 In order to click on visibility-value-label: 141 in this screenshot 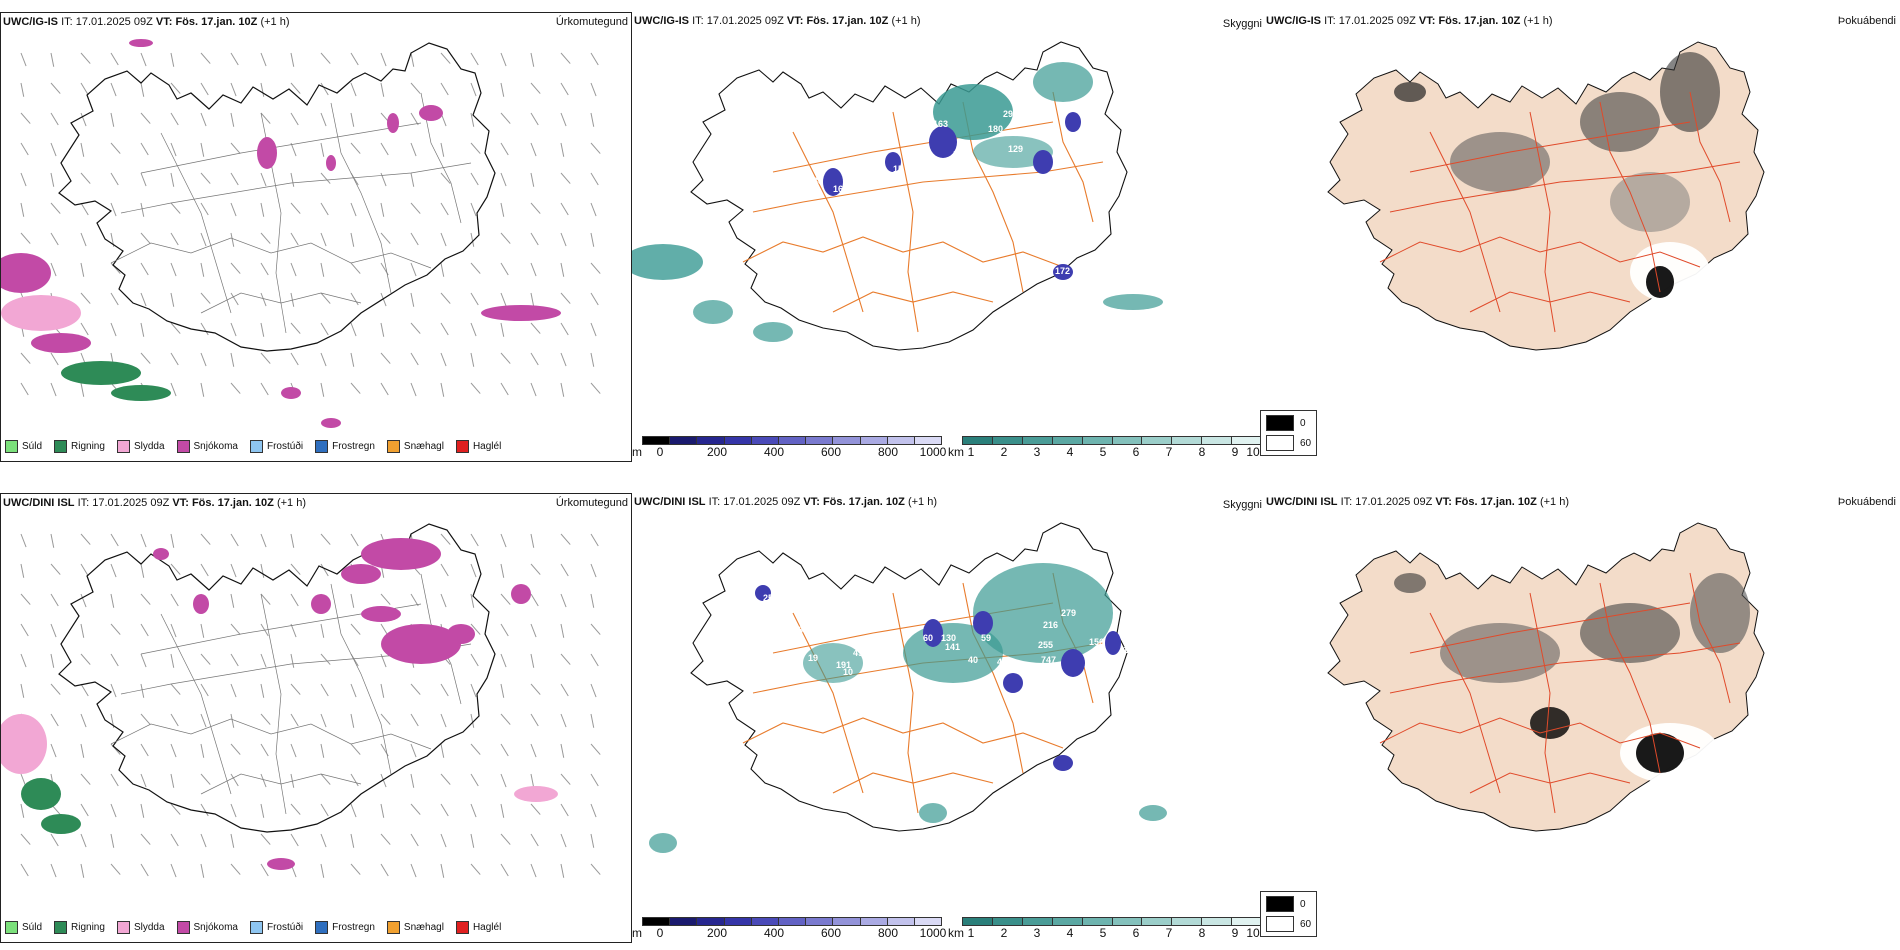, I will do `click(952, 647)`.